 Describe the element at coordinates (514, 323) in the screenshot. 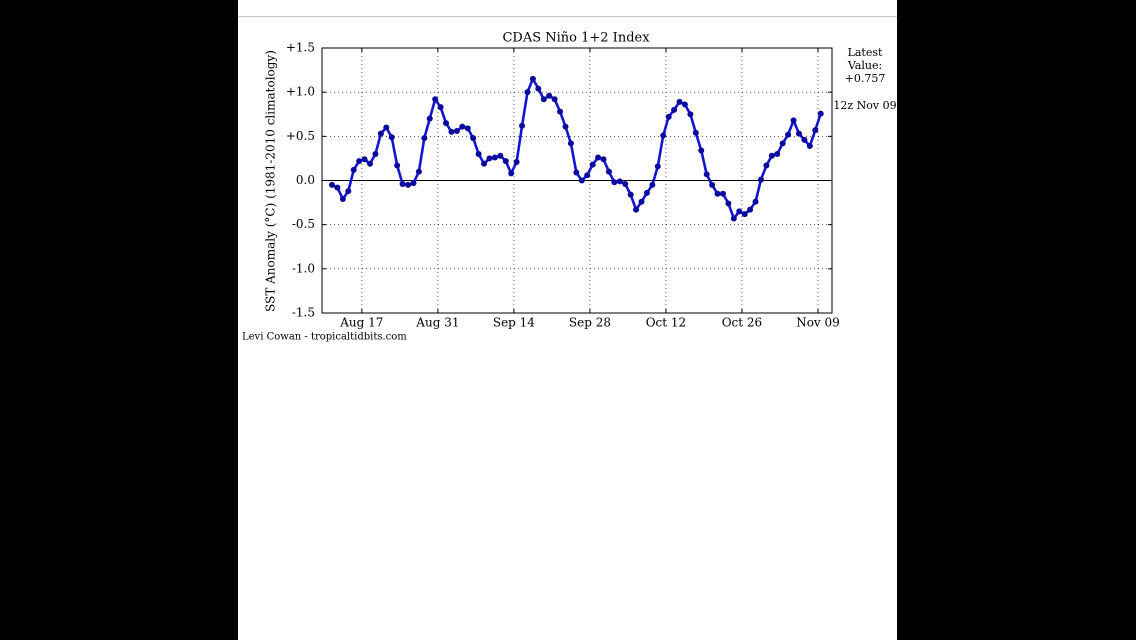

I see `x-tick-label: Sep 14` at that location.